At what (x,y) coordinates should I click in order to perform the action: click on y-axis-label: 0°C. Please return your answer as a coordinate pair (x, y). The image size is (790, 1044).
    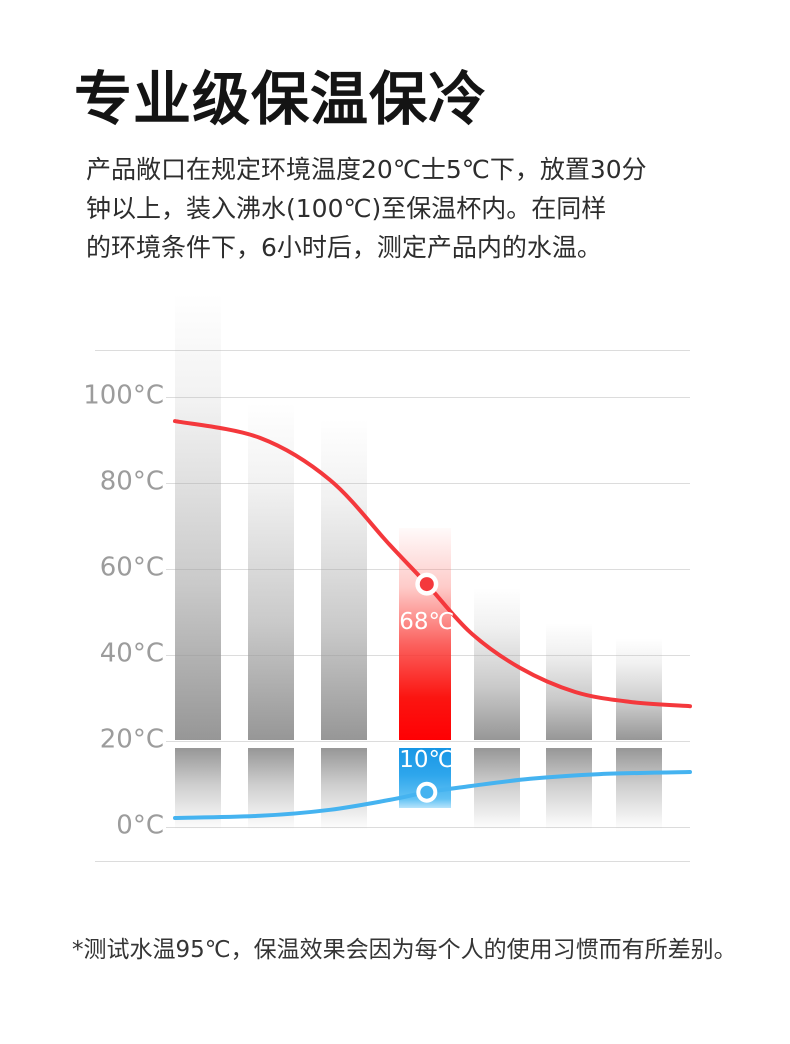
    Looking at the image, I should click on (112, 825).